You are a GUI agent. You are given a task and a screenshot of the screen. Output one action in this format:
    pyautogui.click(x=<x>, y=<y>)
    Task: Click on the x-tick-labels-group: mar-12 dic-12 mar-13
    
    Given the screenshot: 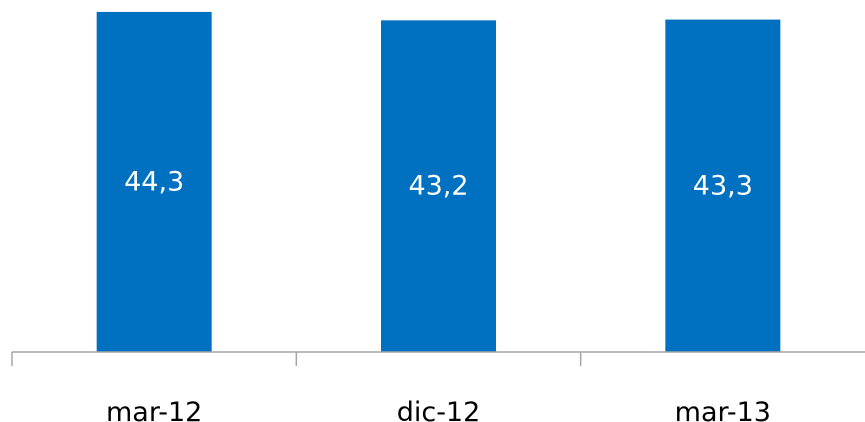 What is the action you would take?
    pyautogui.click(x=438, y=409)
    